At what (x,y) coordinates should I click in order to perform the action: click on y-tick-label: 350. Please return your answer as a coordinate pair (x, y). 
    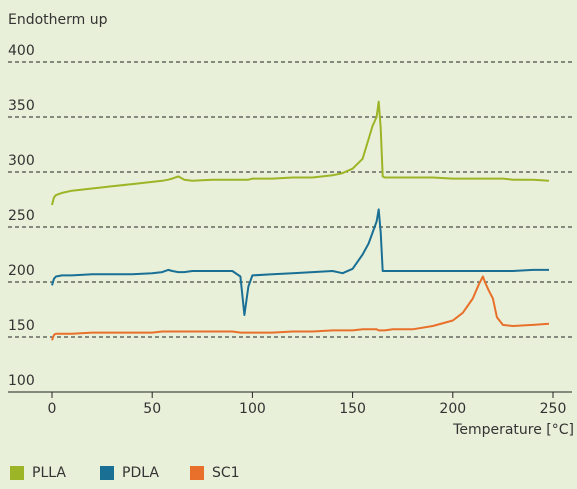
    Looking at the image, I should click on (21, 106).